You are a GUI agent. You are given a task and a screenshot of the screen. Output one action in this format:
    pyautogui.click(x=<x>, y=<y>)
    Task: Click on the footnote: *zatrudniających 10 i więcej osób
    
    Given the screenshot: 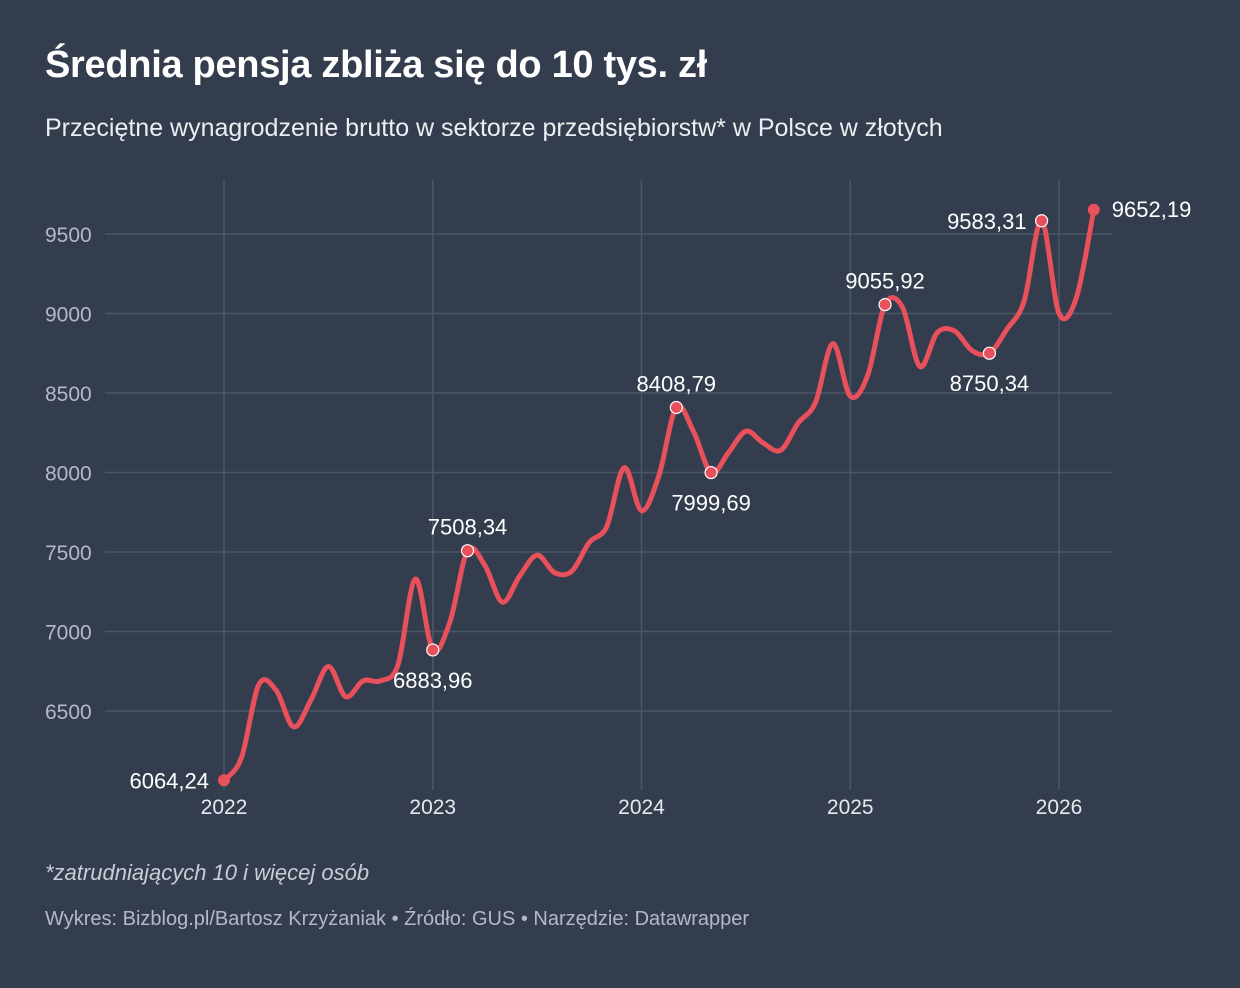 What is the action you would take?
    pyautogui.click(x=207, y=872)
    